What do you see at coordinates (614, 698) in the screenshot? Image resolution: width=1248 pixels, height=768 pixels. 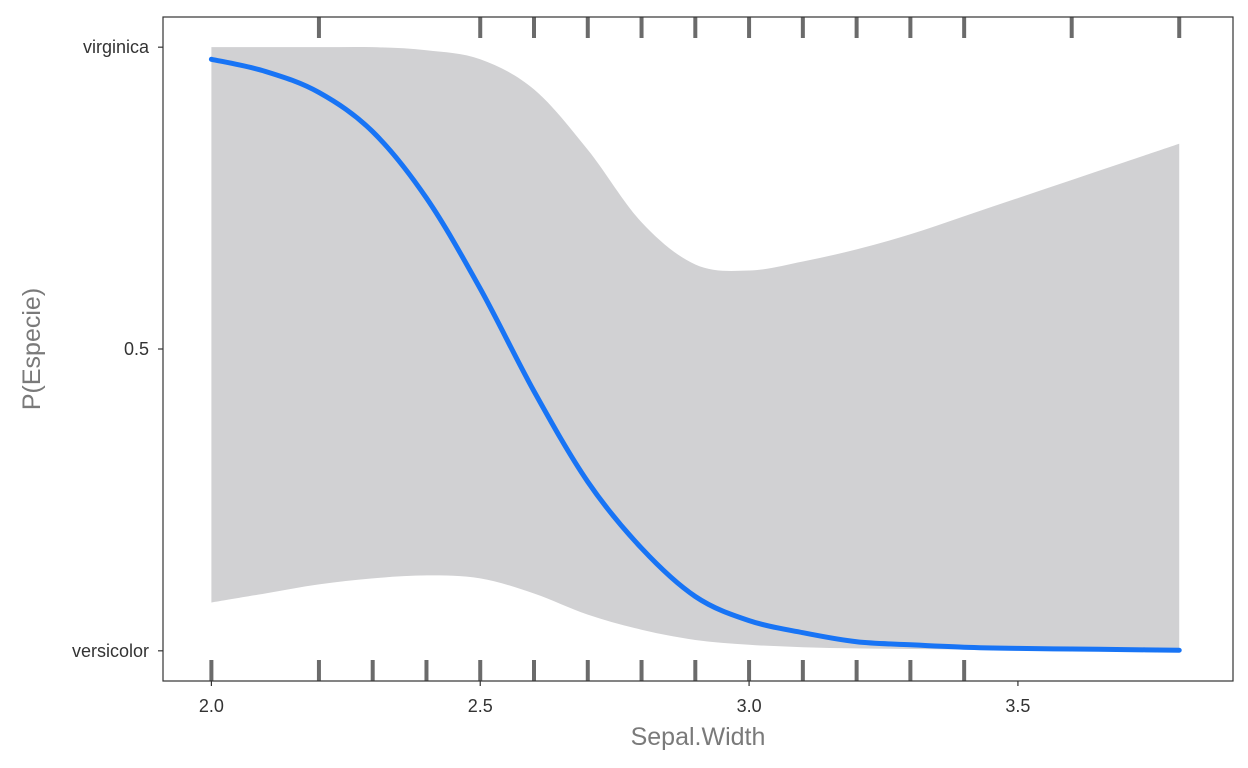 I see `x-axis-ticks: 2.0 2.5 3.0 3.5` at bounding box center [614, 698].